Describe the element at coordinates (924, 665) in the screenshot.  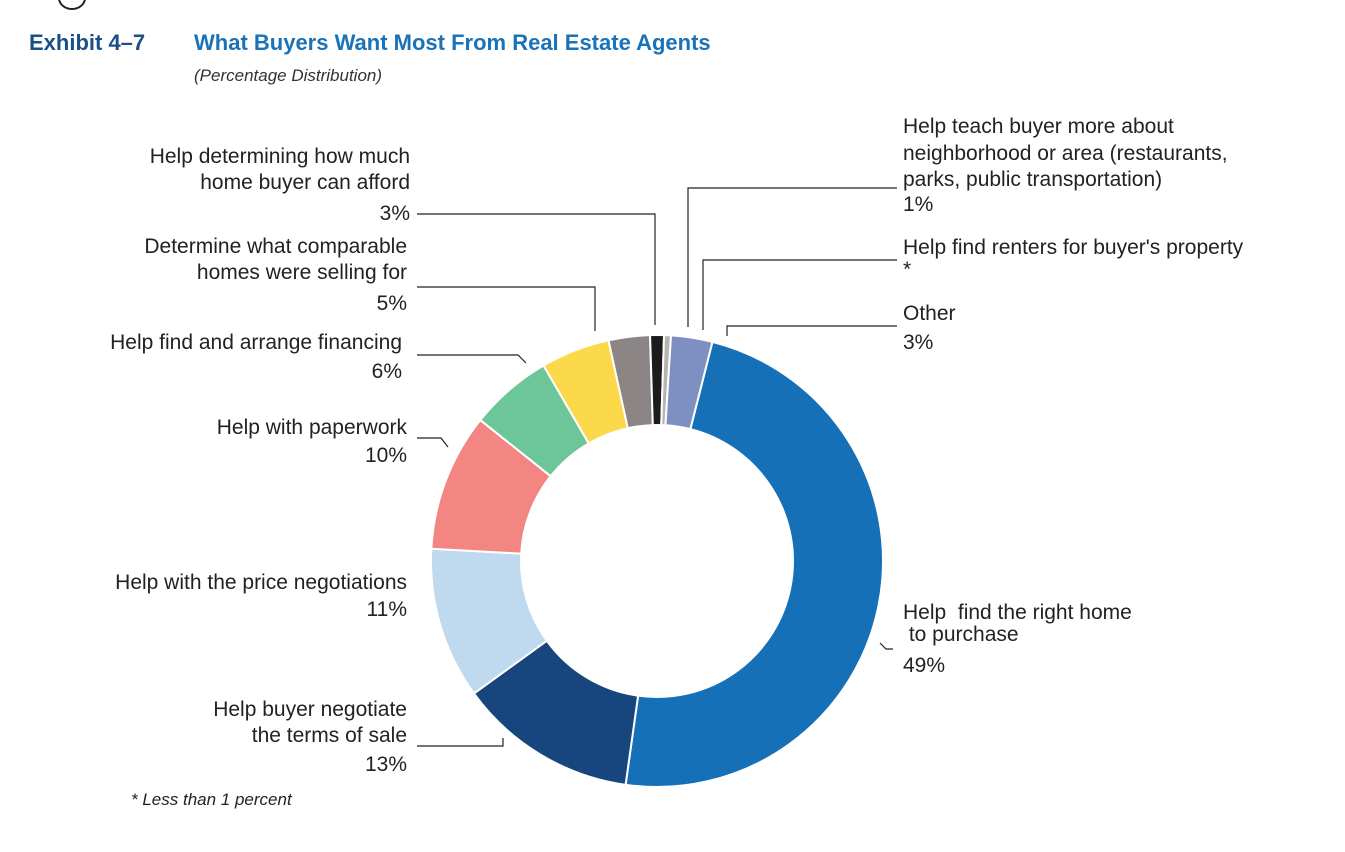
I see `value-label-find_home: 49%` at that location.